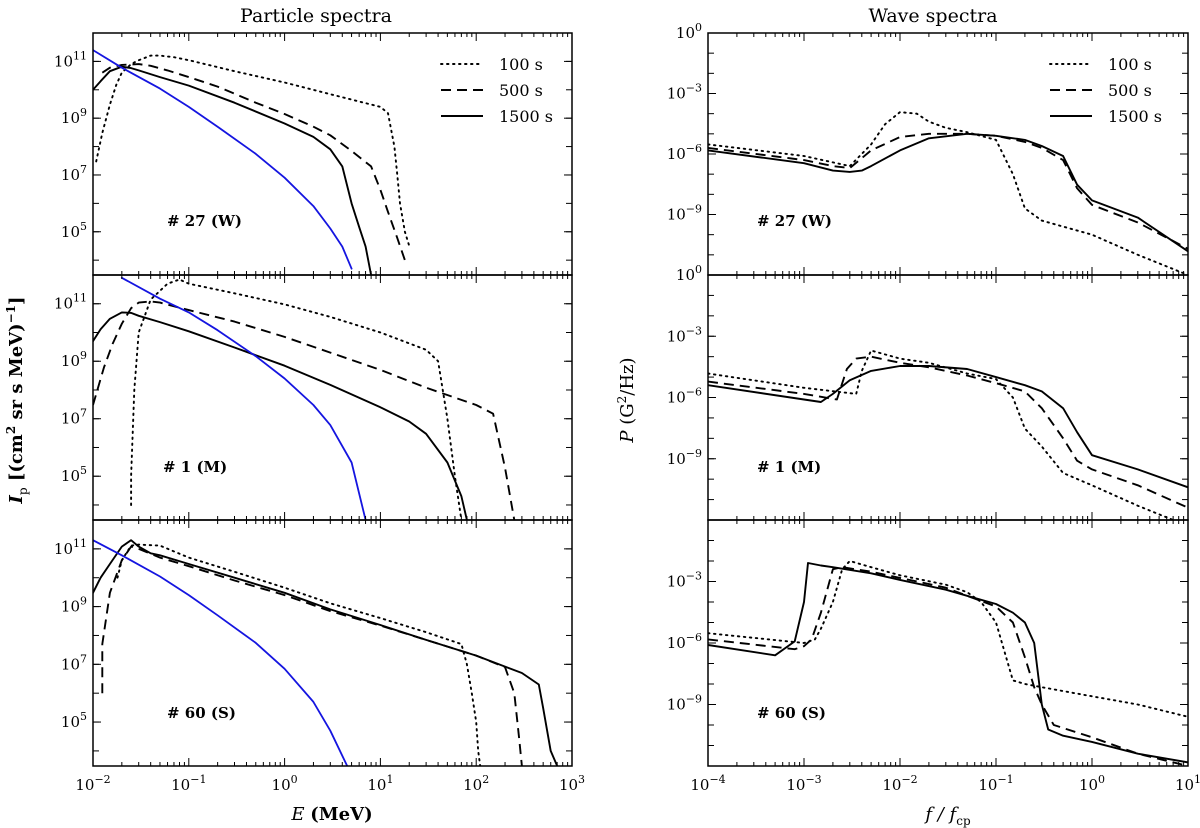  Describe the element at coordinates (684, 641) in the screenshot. I see `wave-60-ytick-label: 10⁻⁶` at that location.